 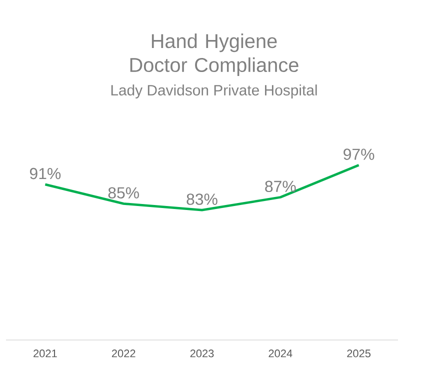 What do you see at coordinates (202, 354) in the screenshot?
I see `x-tick-label: 2023` at bounding box center [202, 354].